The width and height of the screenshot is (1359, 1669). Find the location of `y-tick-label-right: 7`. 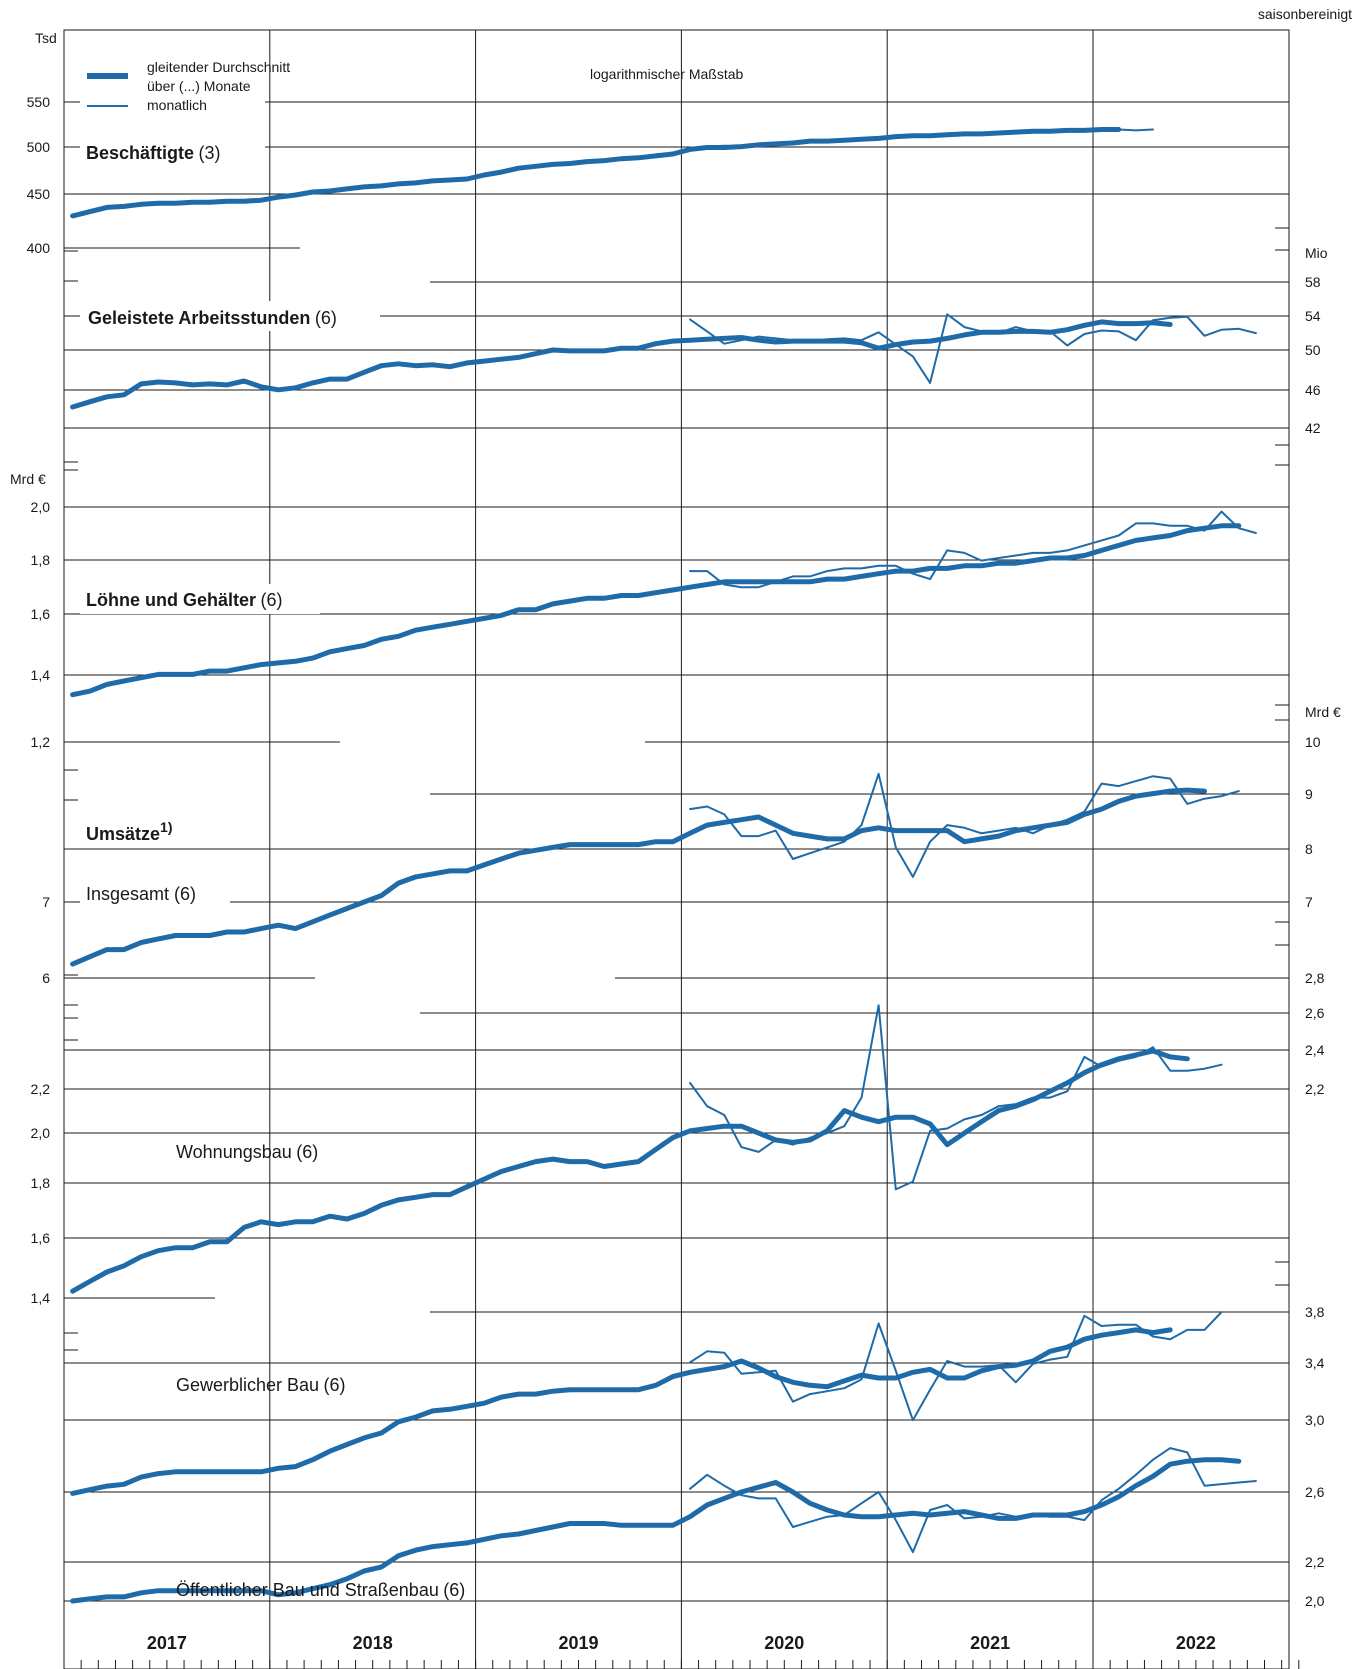

y-tick-label-right: 7 is located at coordinates (1309, 902).